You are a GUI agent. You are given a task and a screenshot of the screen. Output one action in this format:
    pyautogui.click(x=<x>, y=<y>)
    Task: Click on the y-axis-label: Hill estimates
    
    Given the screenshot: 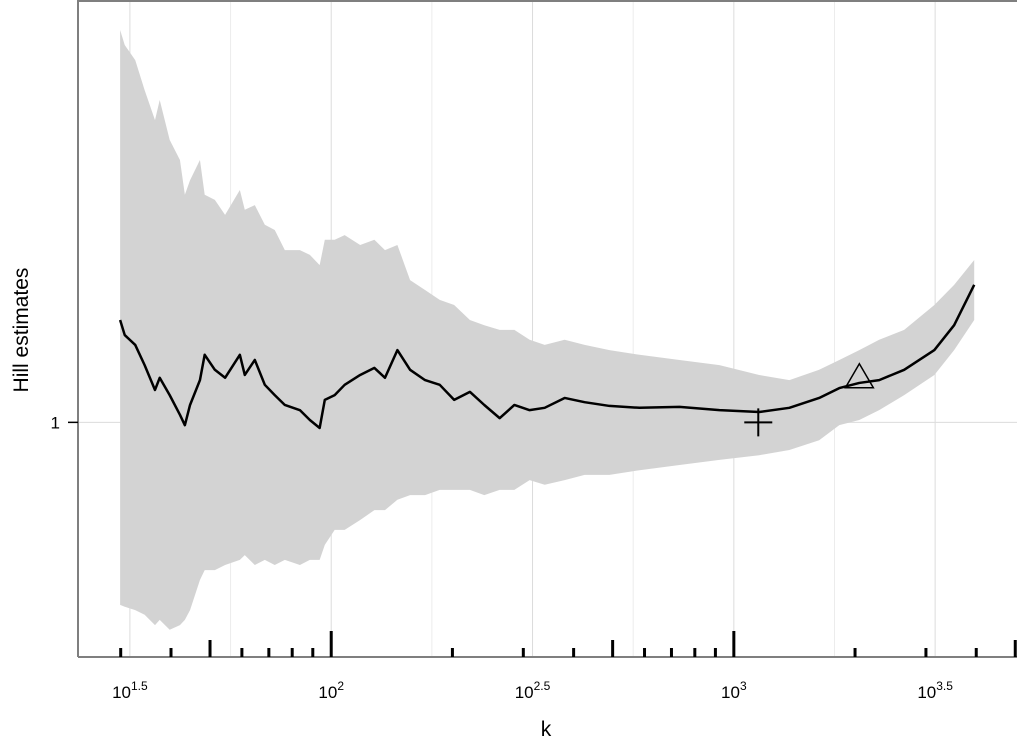 What is the action you would take?
    pyautogui.click(x=21, y=330)
    